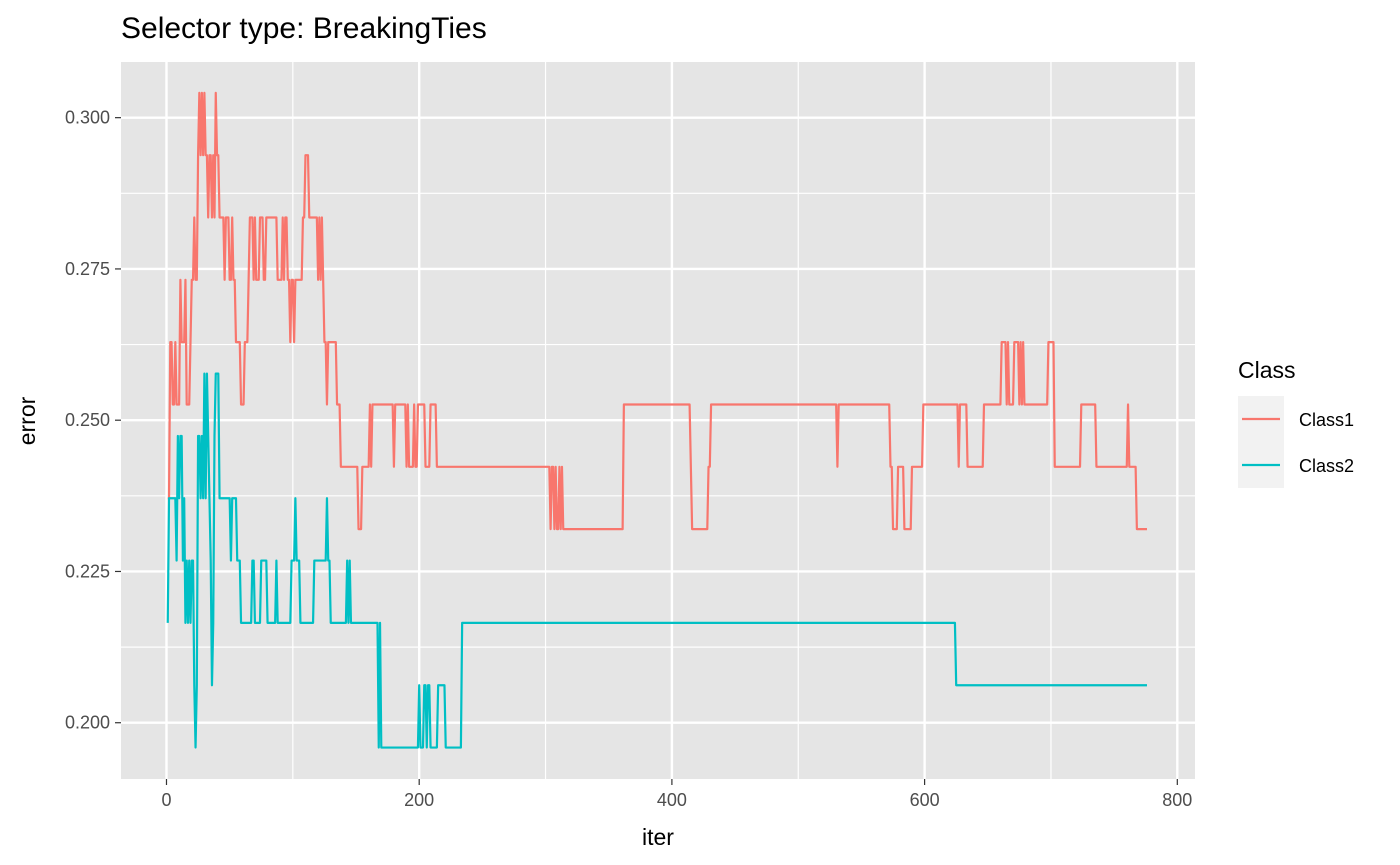 The height and width of the screenshot is (865, 1400). Describe the element at coordinates (87, 269) in the screenshot. I see `y-tick-label: 0.275` at that location.